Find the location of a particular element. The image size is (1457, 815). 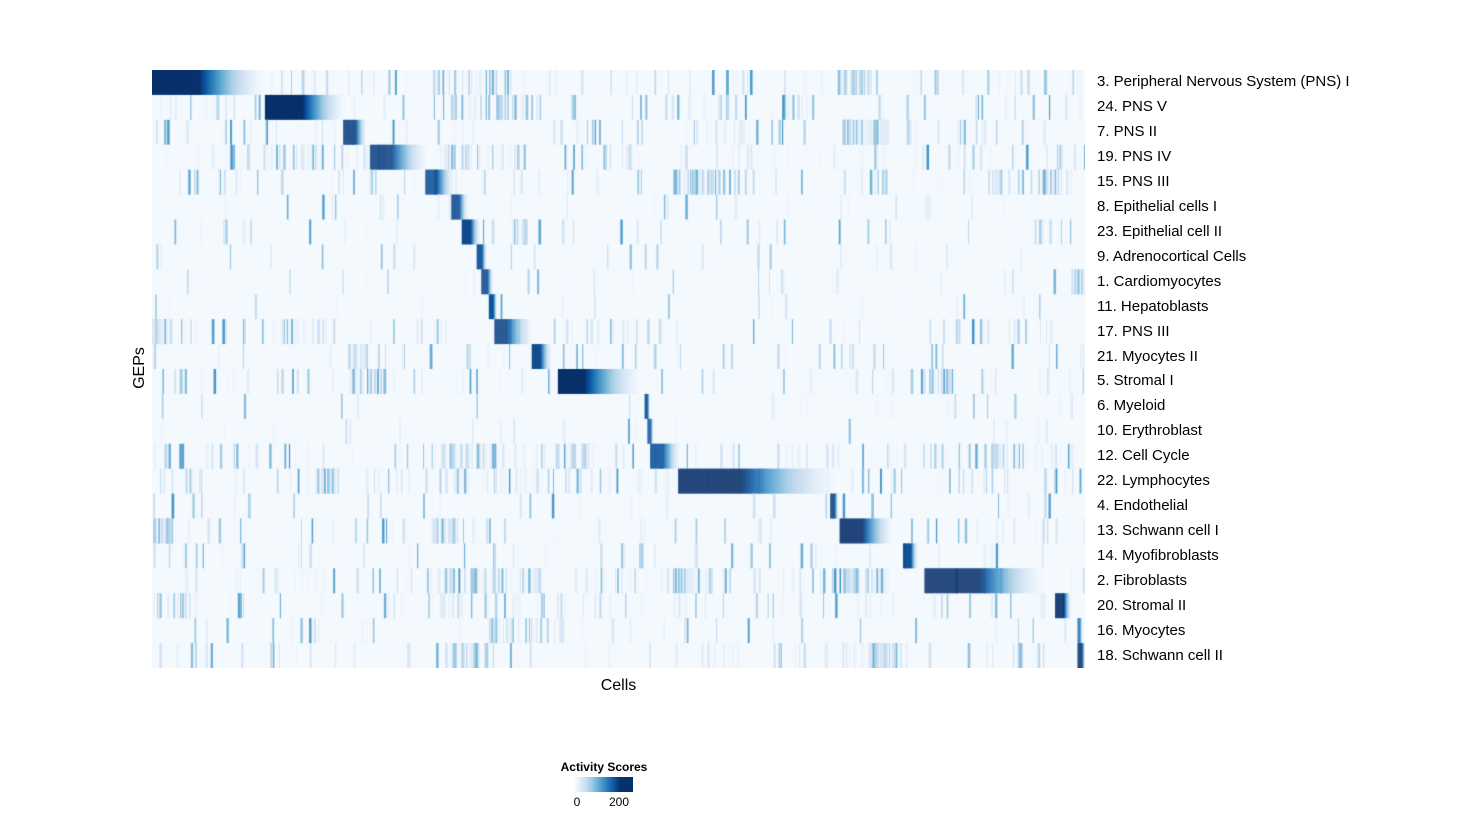

row-label-17: 22. Lymphocytes is located at coordinates (1153, 481).